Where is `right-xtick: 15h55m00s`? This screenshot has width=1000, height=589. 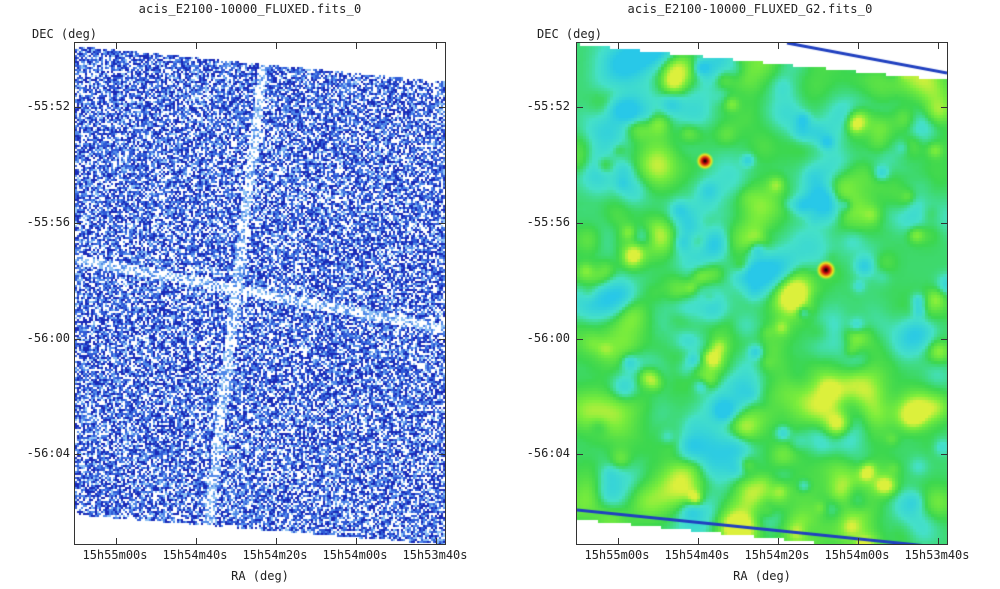 right-xtick: 15h55m00s is located at coordinates (617, 555).